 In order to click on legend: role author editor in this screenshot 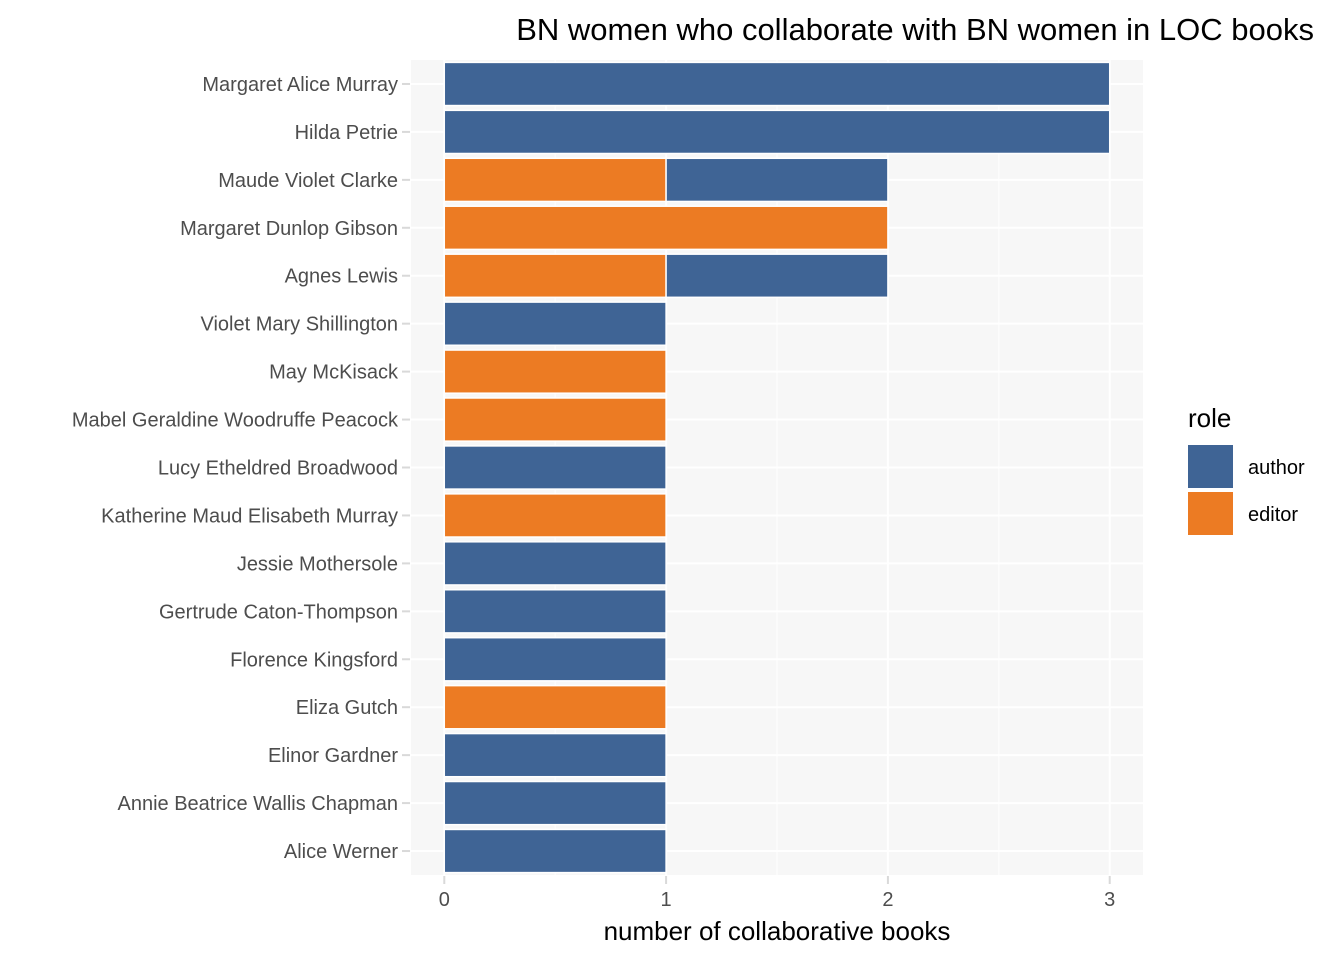, I will do `click(1246, 469)`.